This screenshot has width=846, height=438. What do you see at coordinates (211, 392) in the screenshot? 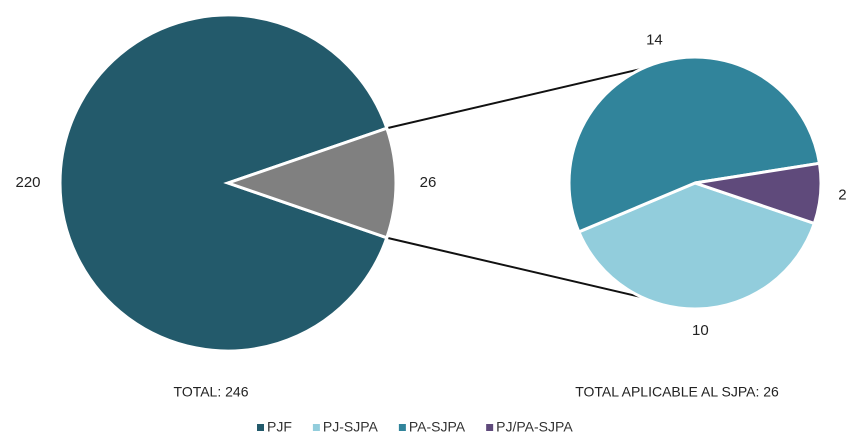
I see `total-label: TOTAL: 246` at bounding box center [211, 392].